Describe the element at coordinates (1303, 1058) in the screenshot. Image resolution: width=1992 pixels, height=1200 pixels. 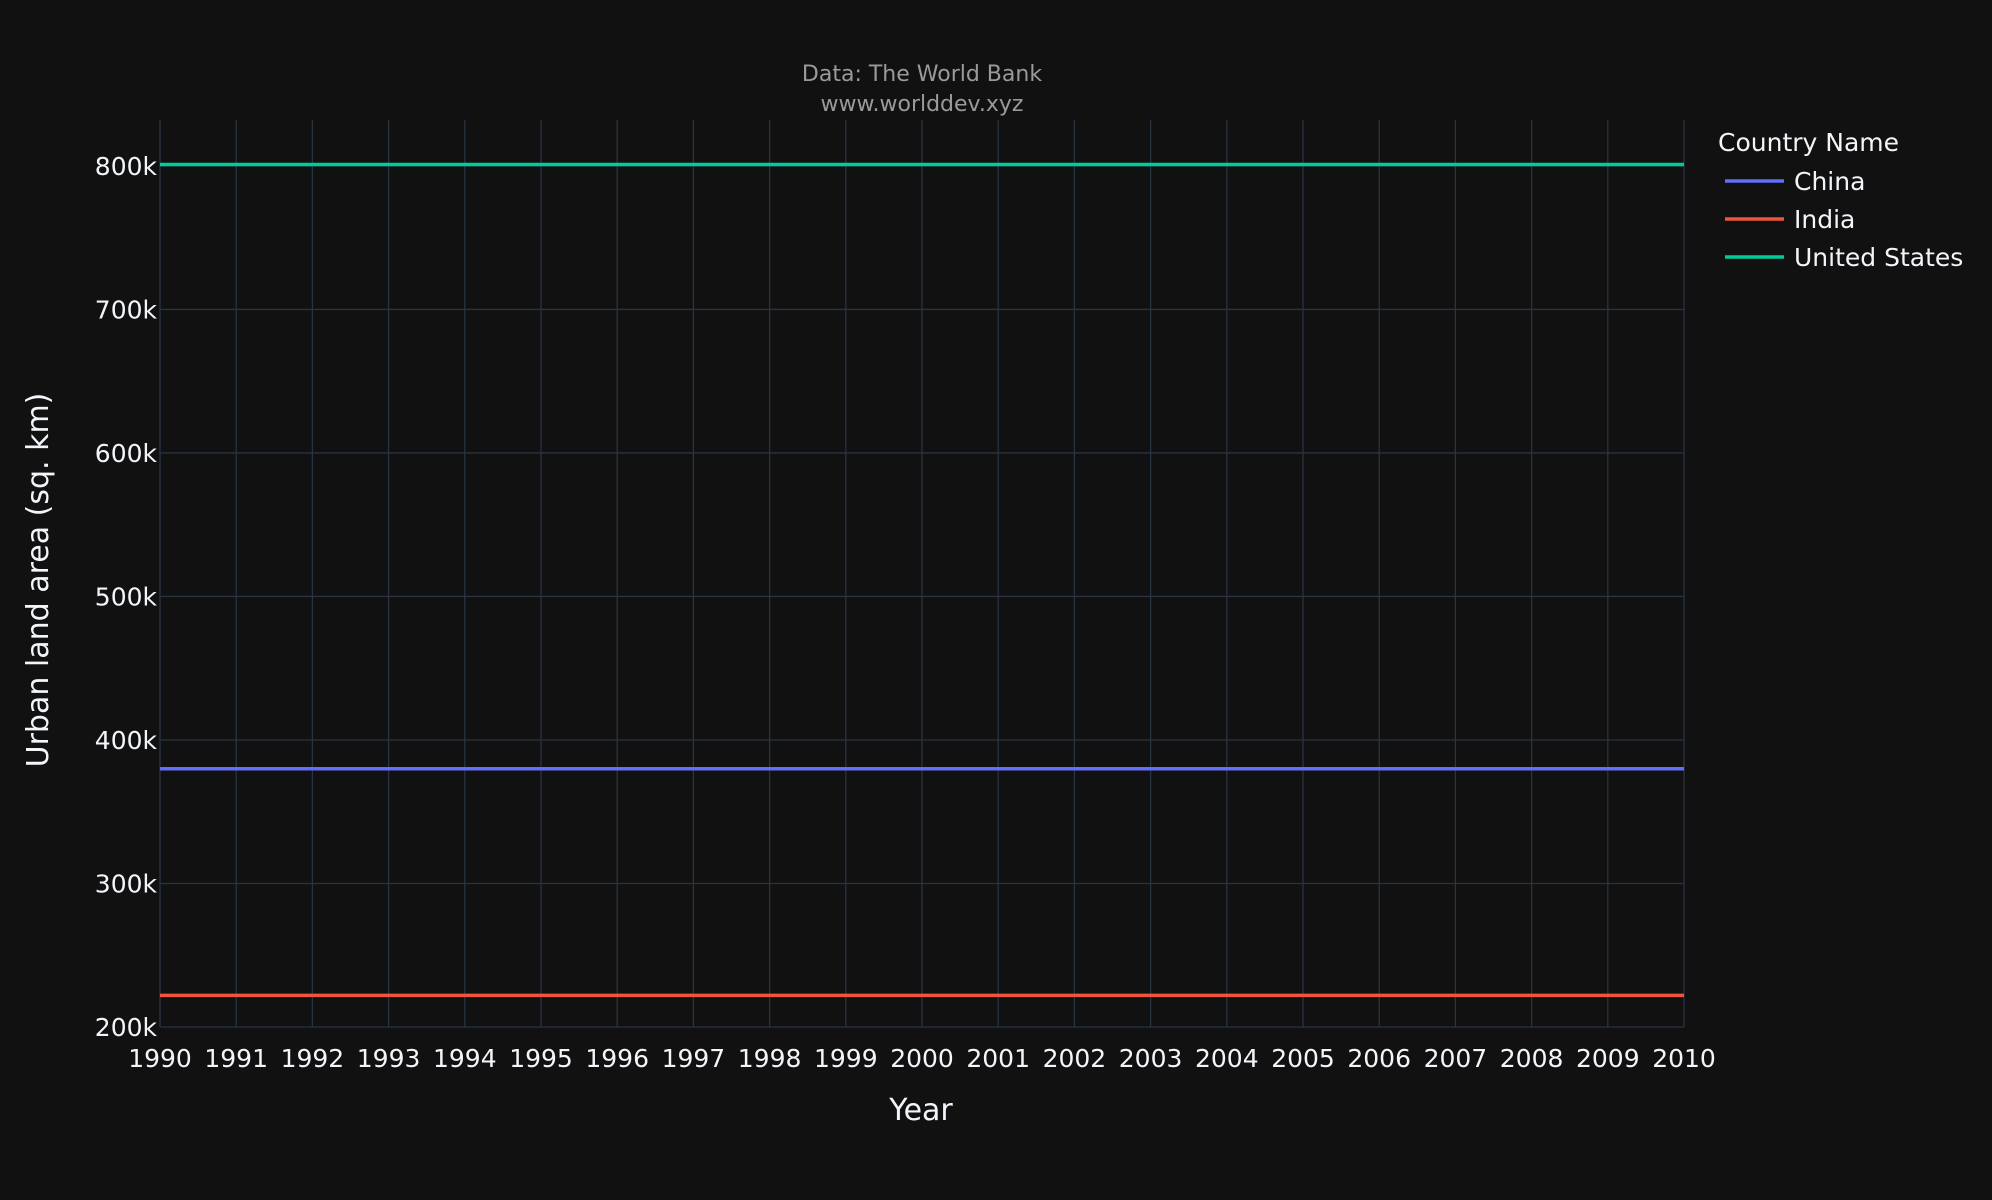
I see `x-tick-label-2005: 2005` at that location.